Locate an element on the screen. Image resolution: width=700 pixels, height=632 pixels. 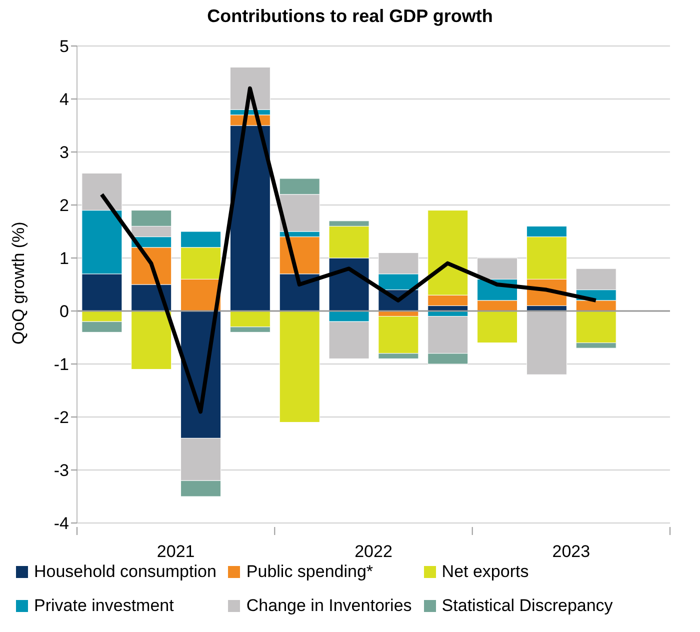
text: 2022 is located at coordinates (373, 551).